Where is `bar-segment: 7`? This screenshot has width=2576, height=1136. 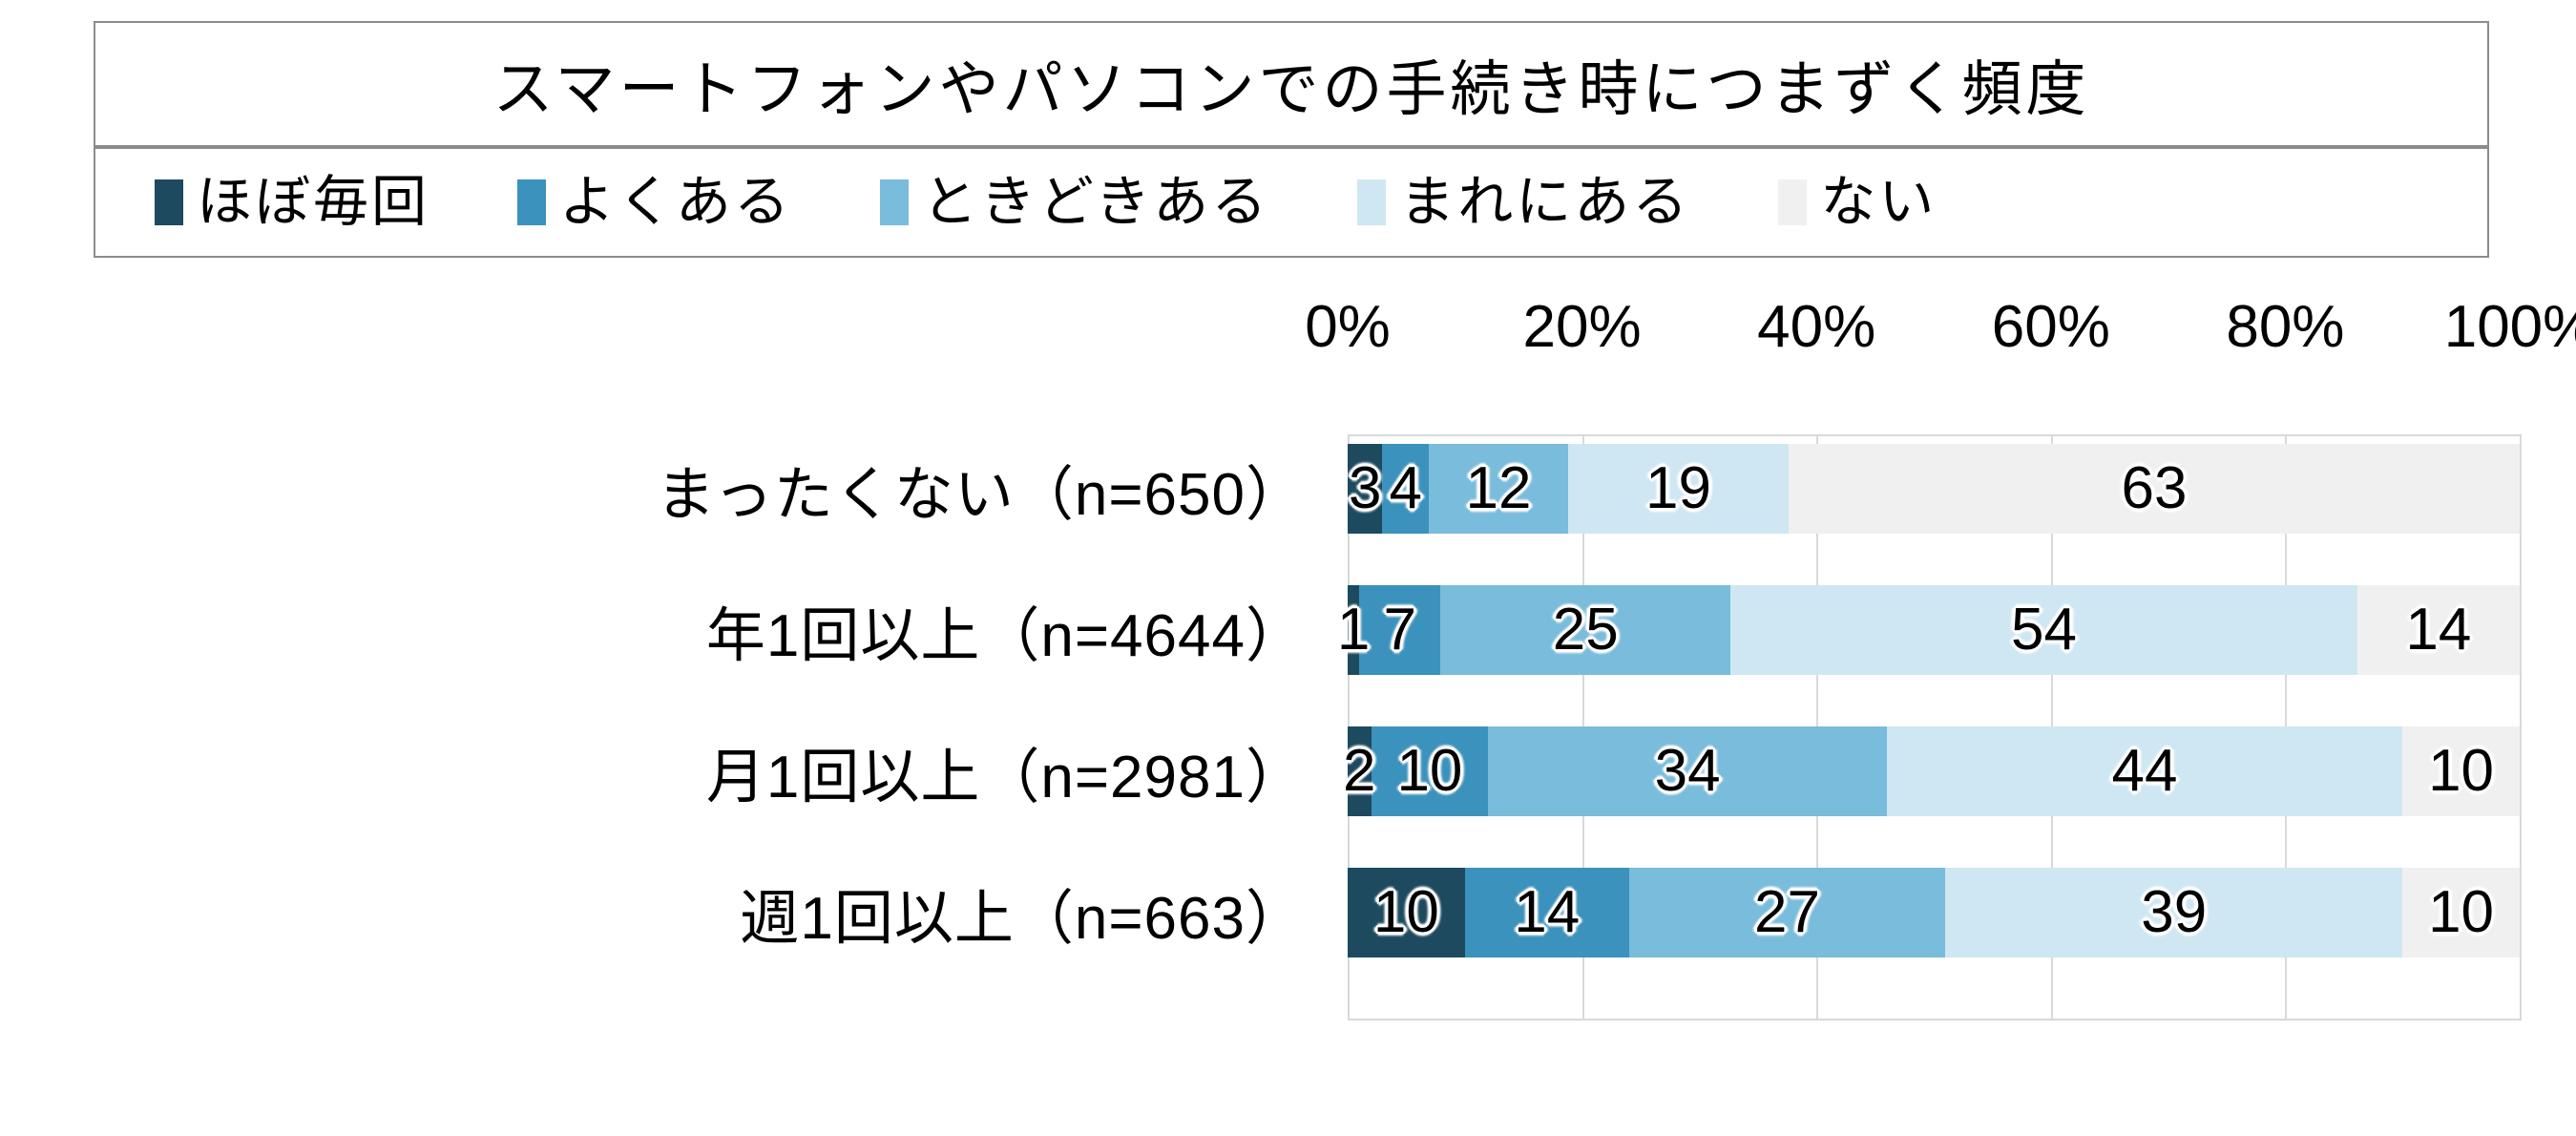
bar-segment: 7 is located at coordinates (1400, 630).